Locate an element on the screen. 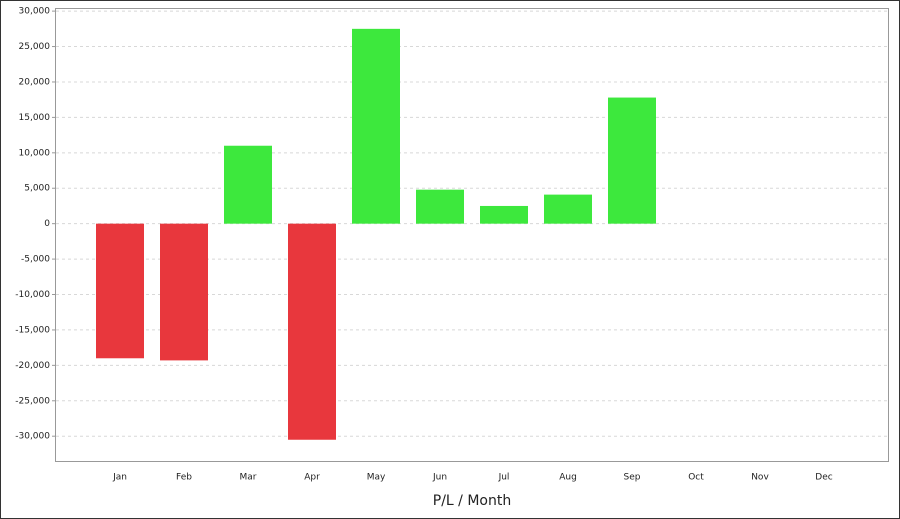 The height and width of the screenshot is (519, 900). x-tick-label: Jun is located at coordinates (439, 478).